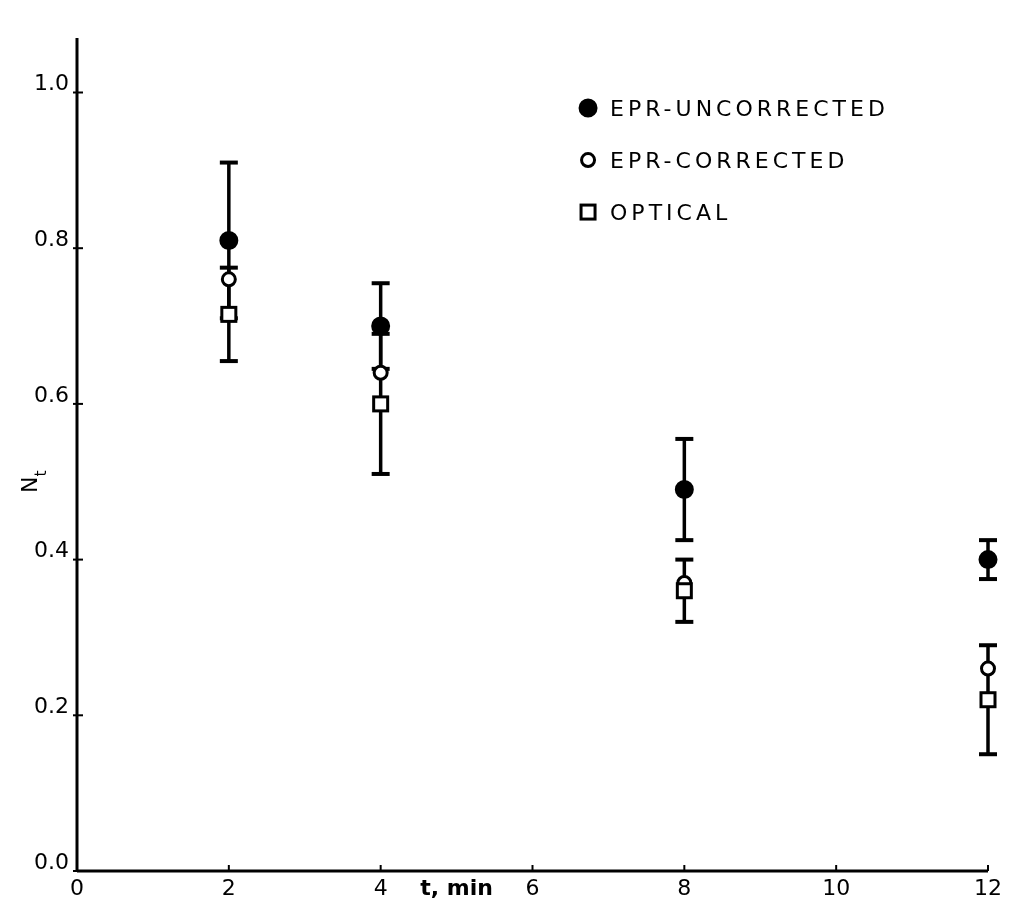 The width and height of the screenshot is (1018, 914). Describe the element at coordinates (684, 887) in the screenshot. I see `x-tick-label: 8` at that location.